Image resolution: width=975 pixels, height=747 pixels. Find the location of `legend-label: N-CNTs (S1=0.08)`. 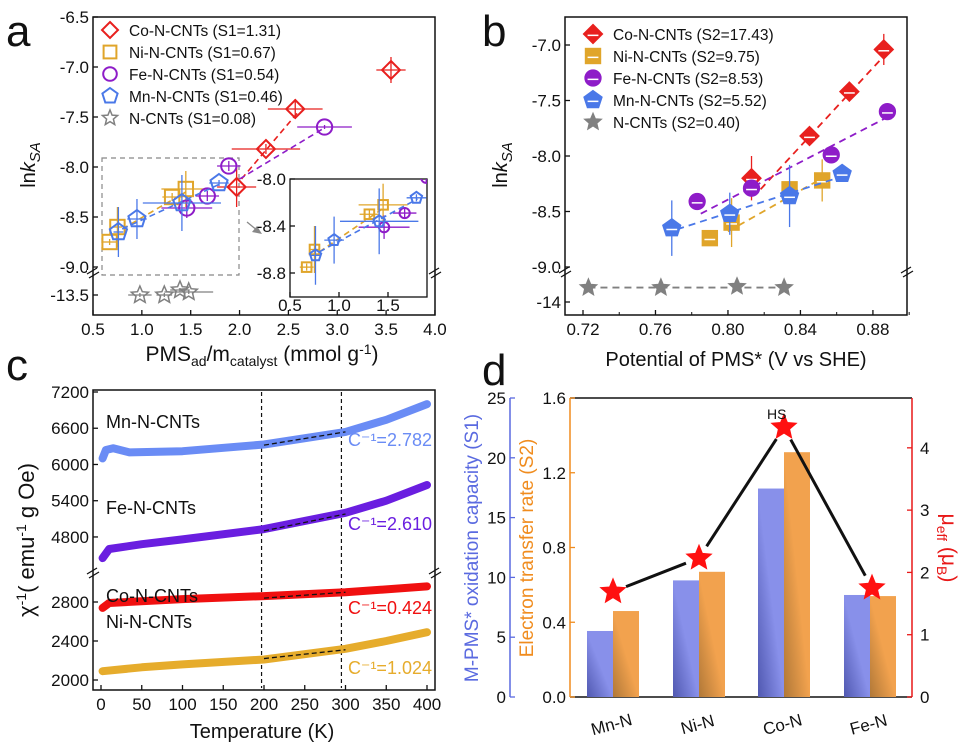

legend-label: N-CNTs (S1=0.08) is located at coordinates (192, 119).